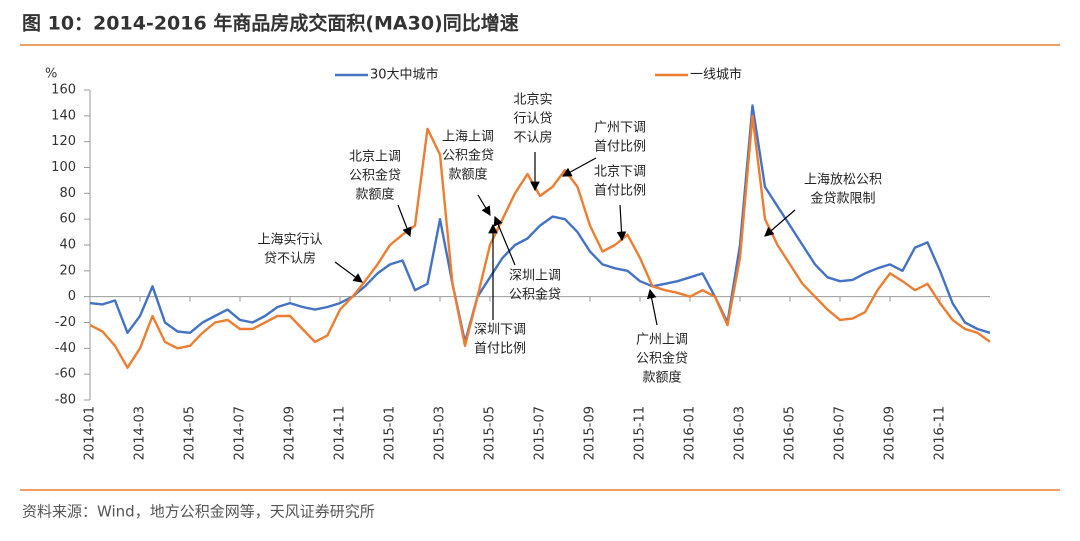  What do you see at coordinates (65, 322) in the screenshot?
I see `y-tick-label: -20` at bounding box center [65, 322].